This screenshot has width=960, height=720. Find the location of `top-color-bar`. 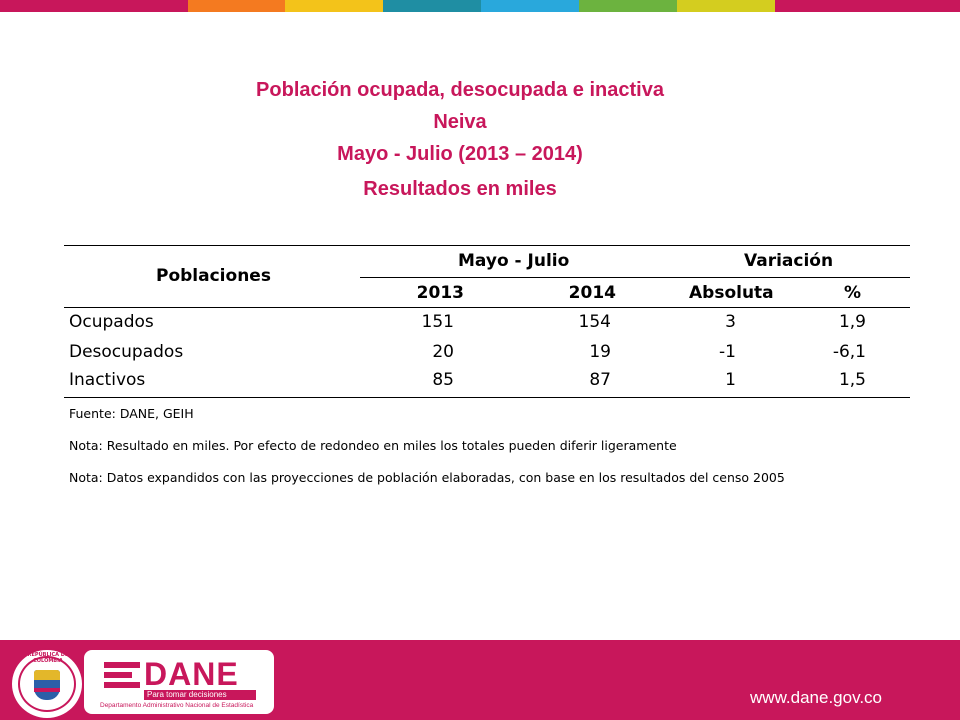

top-color-bar is located at coordinates (480, 6).